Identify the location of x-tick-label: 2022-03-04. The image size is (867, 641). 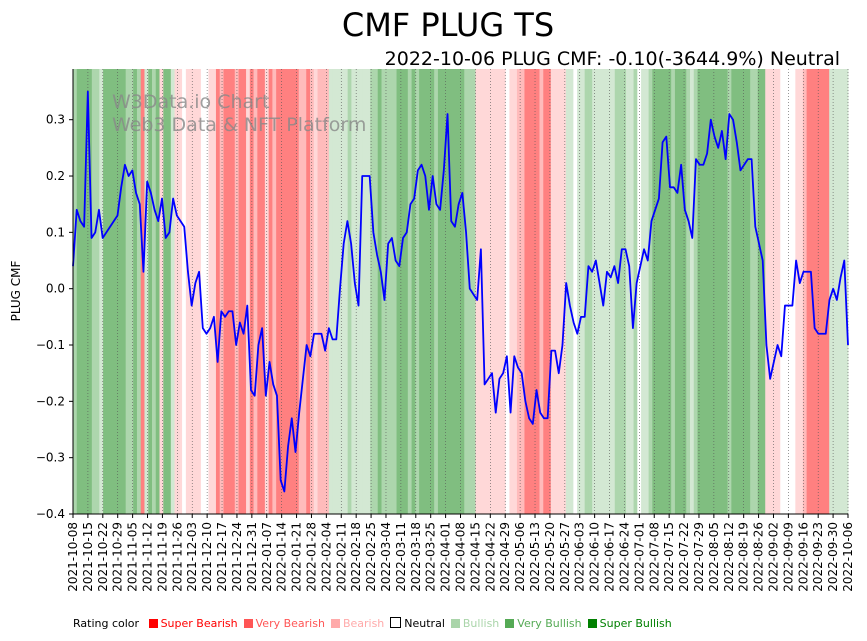
(386, 557).